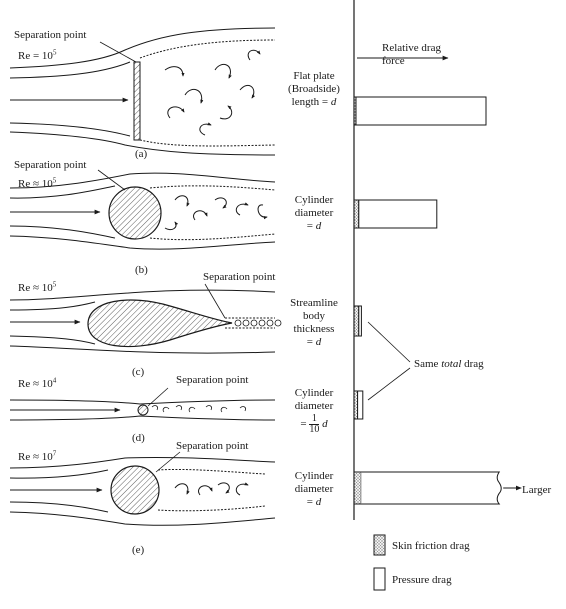  What do you see at coordinates (118, 52) in the screenshot?
I see `separation-pointer-a` at bounding box center [118, 52].